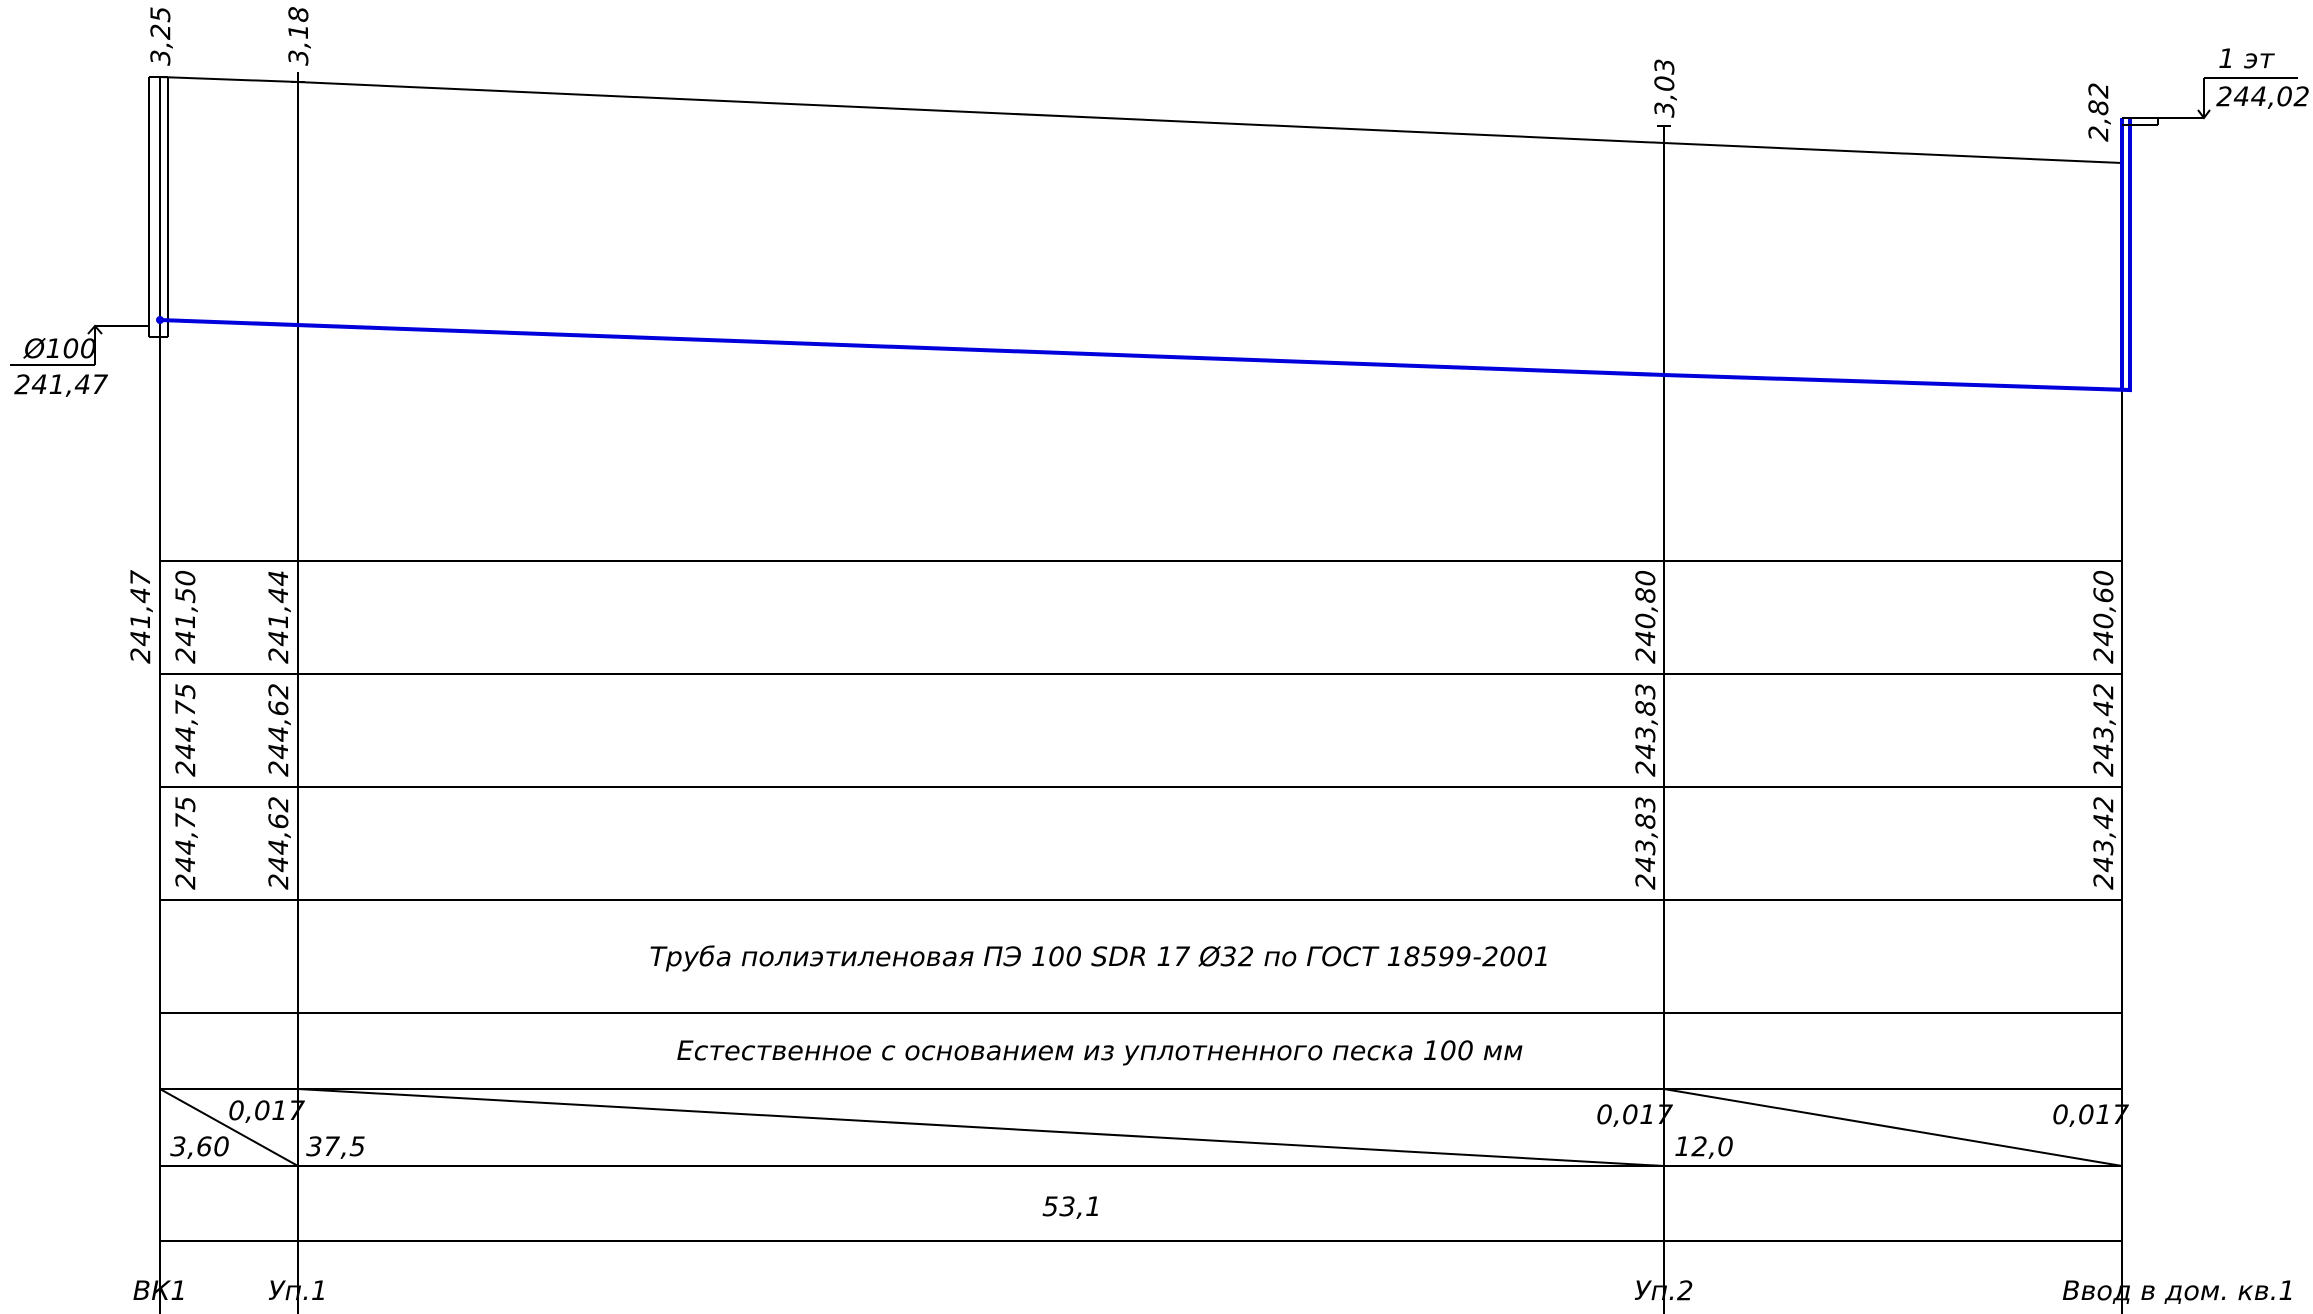 The width and height of the screenshot is (2313, 1314). What do you see at coordinates (141, 617) in the screenshot?
I see `well-bottom-elevation: 241,47` at bounding box center [141, 617].